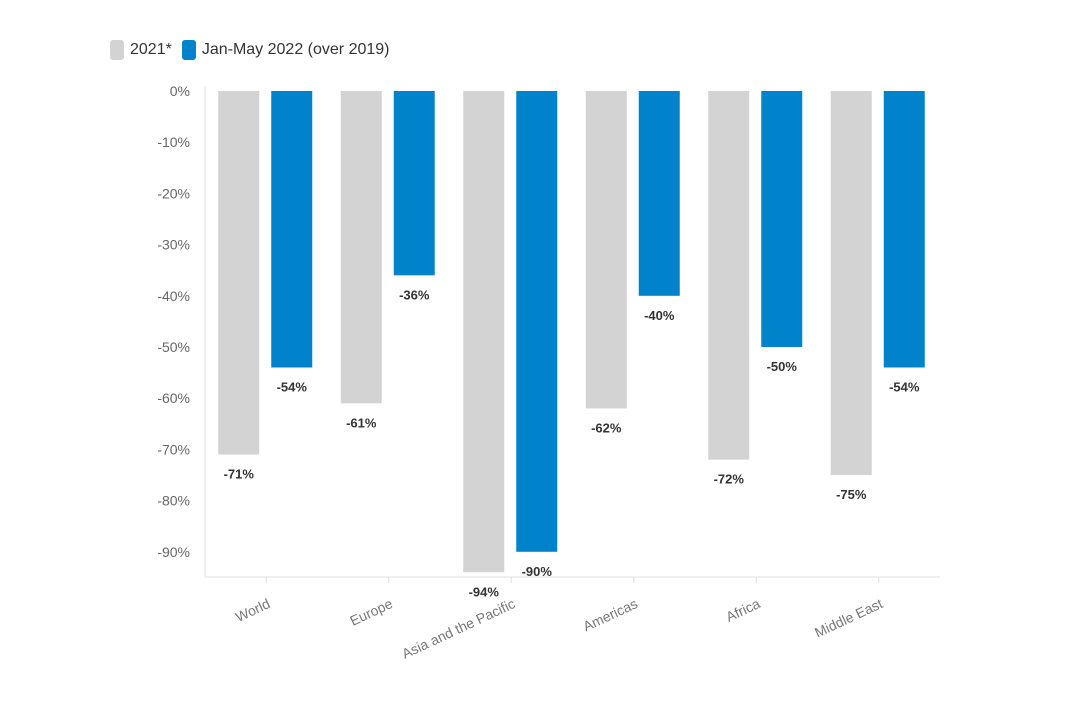 This screenshot has width=1080, height=703. I want to click on data-label: -72%, so click(729, 479).